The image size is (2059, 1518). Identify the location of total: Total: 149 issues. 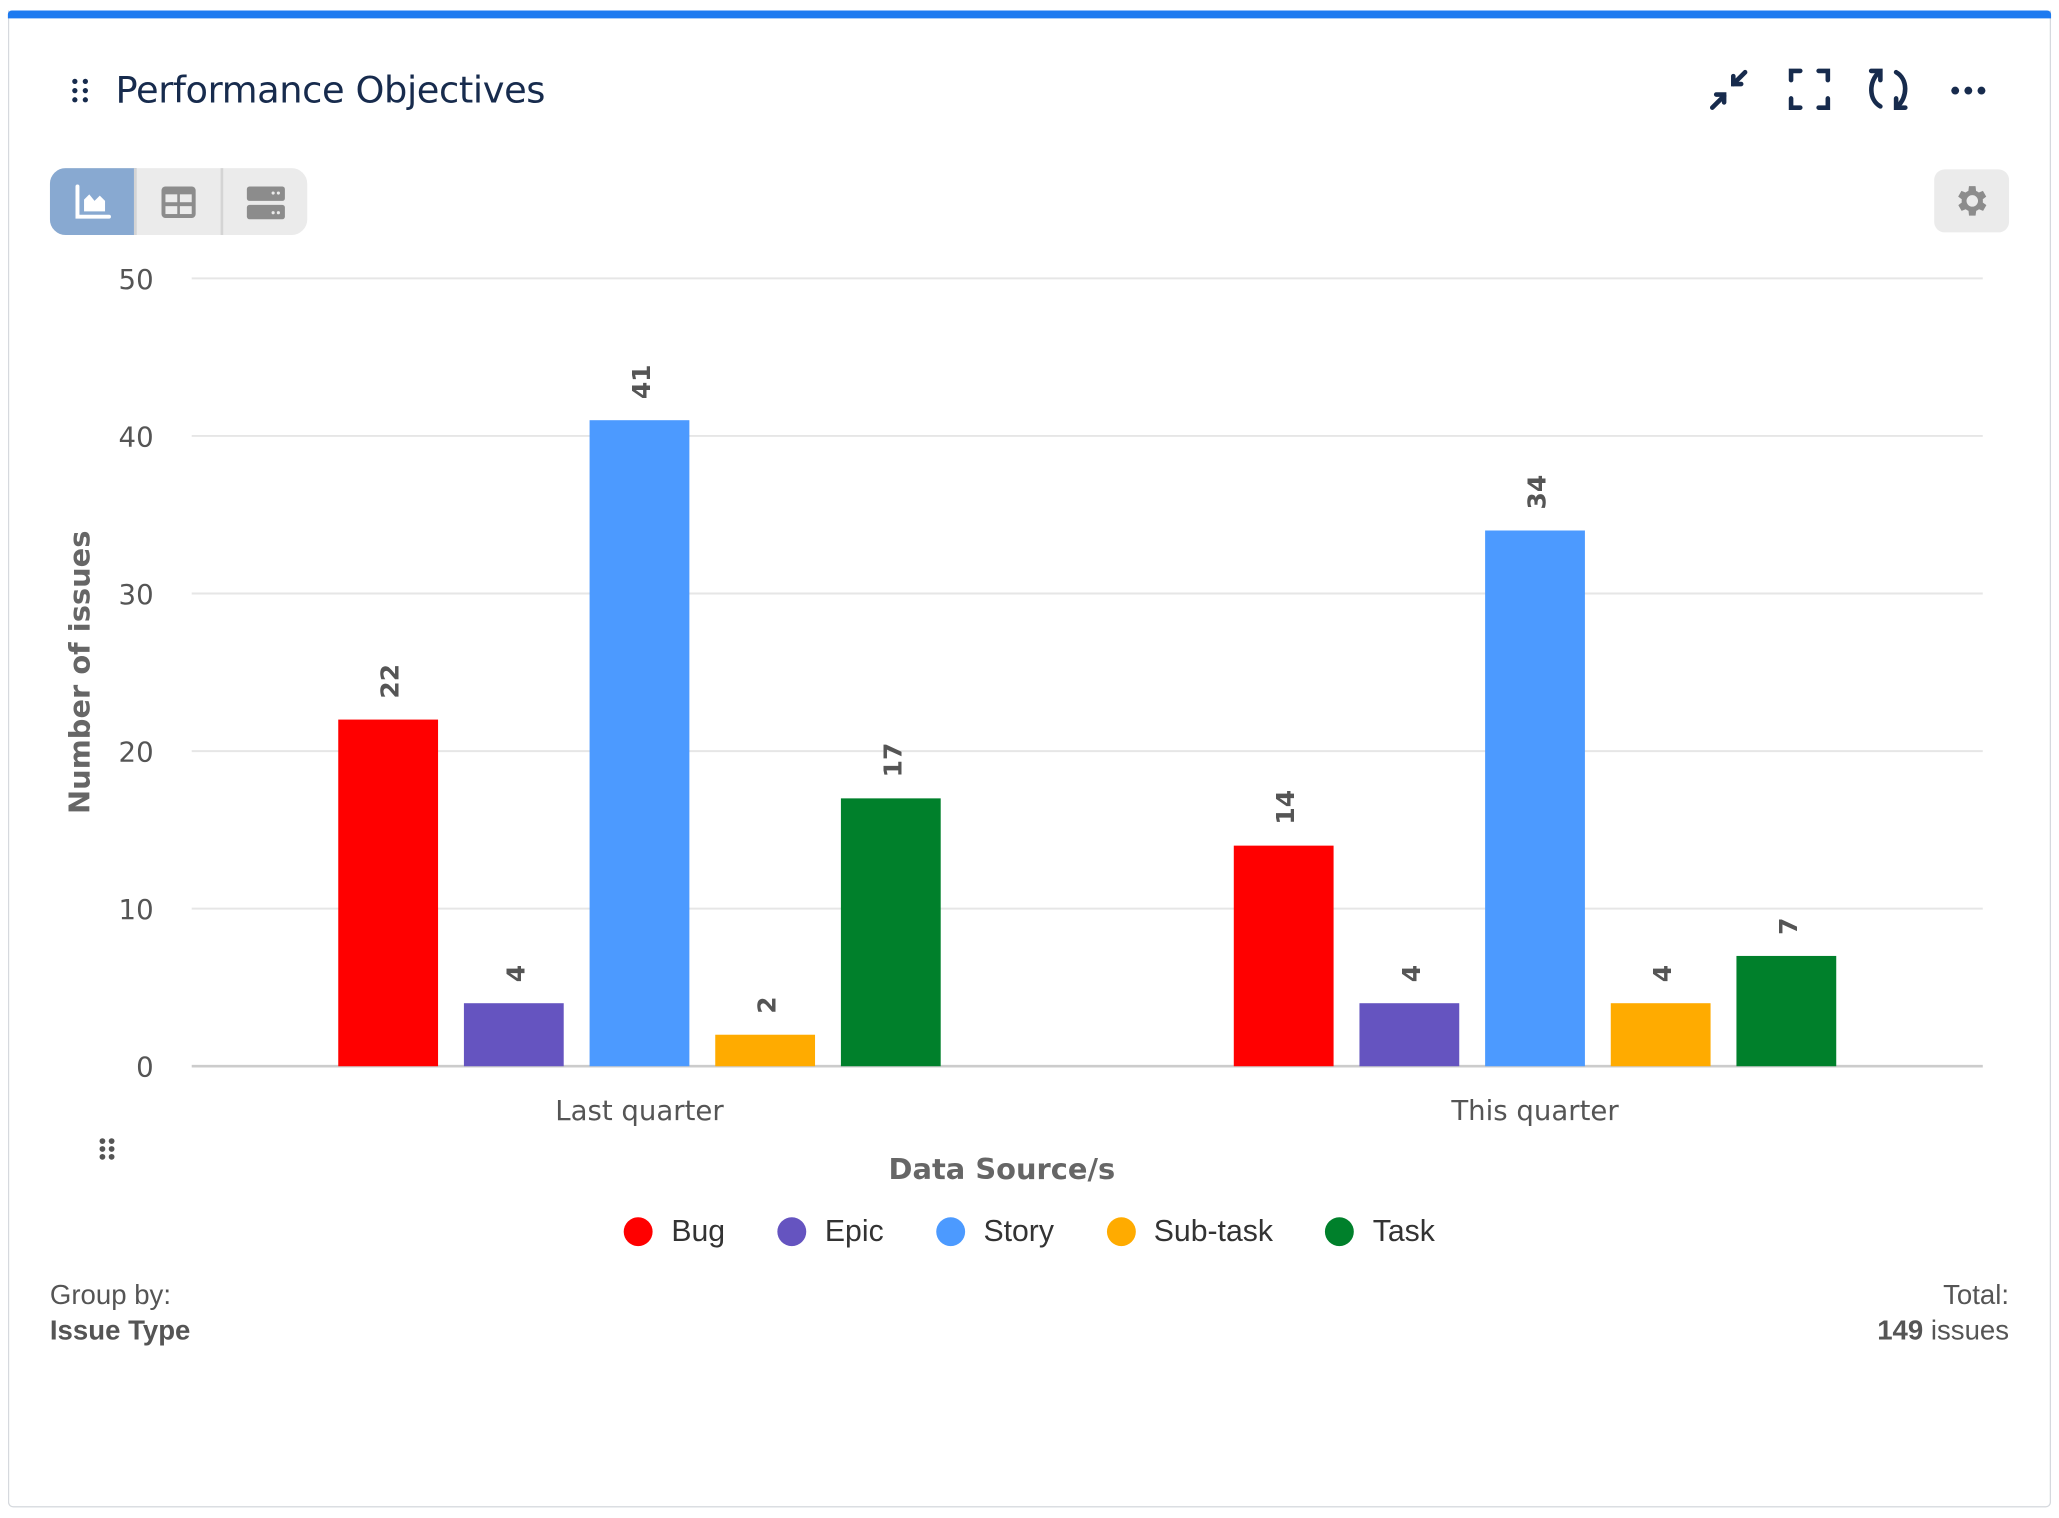
(1943, 1313).